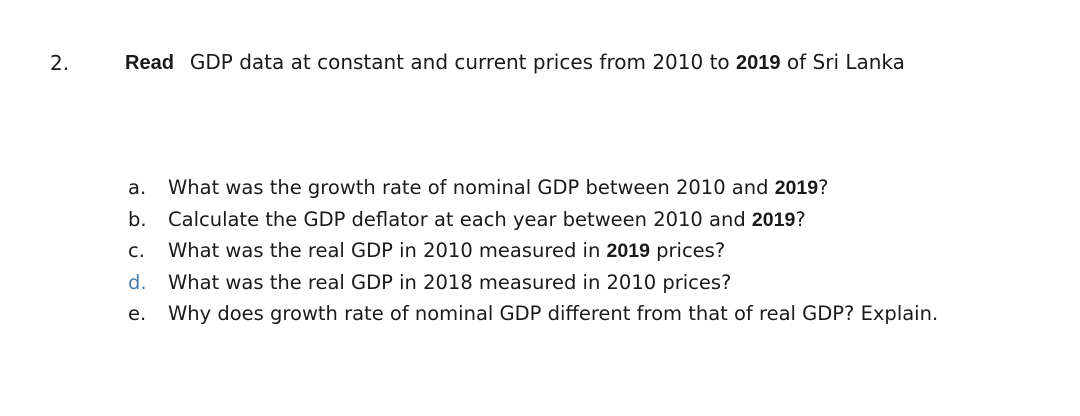  I want to click on read-instruction: Read, so click(149, 63).